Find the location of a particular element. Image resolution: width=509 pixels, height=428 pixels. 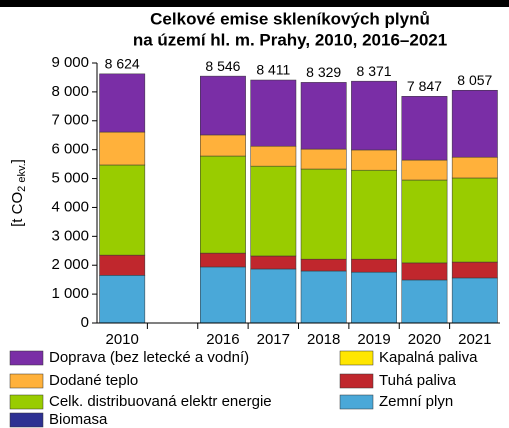

x-tick-label: 2019 is located at coordinates (373, 339).